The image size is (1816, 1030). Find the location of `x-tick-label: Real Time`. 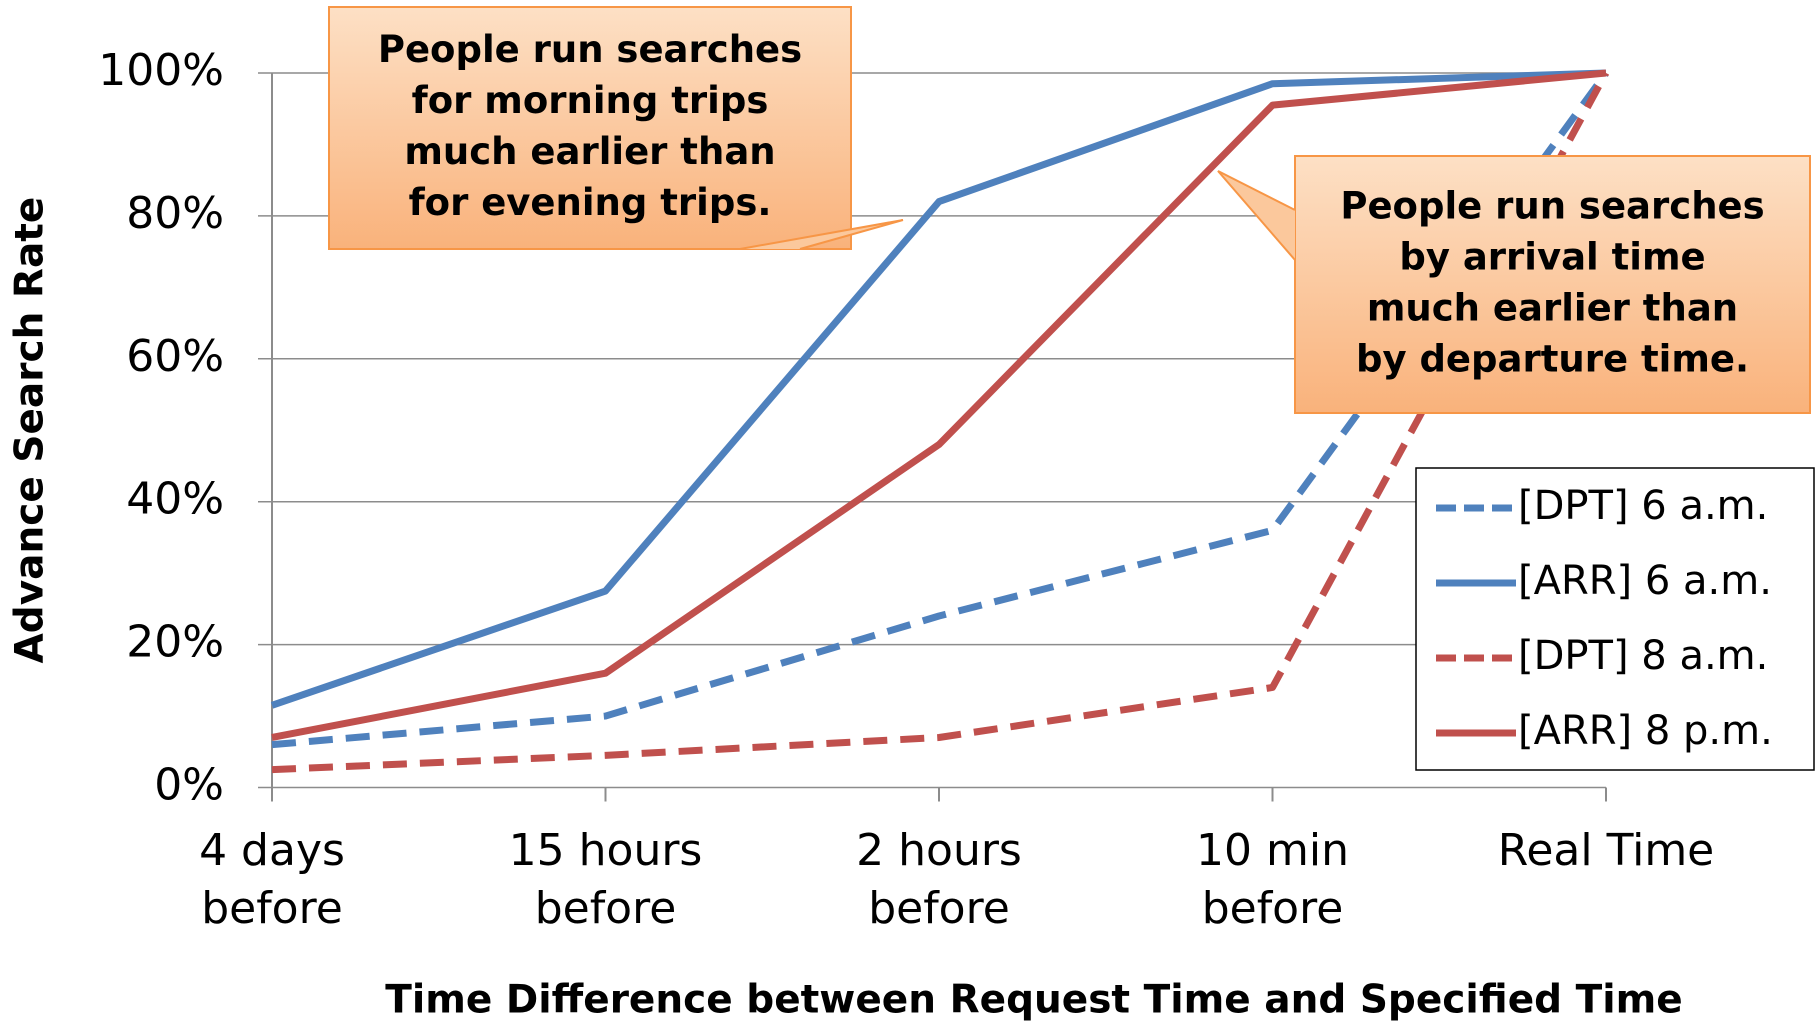

x-tick-label: Real Time is located at coordinates (1606, 850).